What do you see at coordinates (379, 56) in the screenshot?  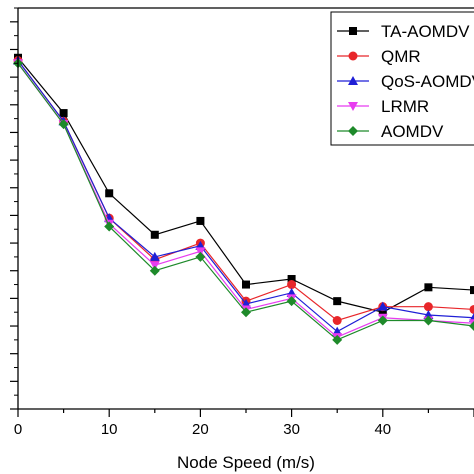 I see `legend-item: QMR` at bounding box center [379, 56].